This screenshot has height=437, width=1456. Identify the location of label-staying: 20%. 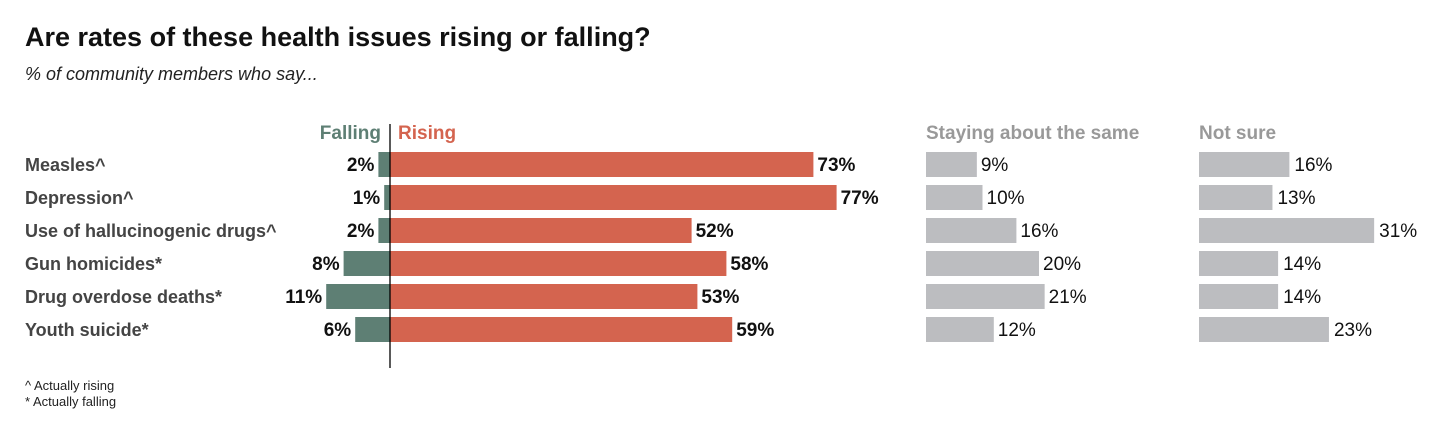
(1062, 264).